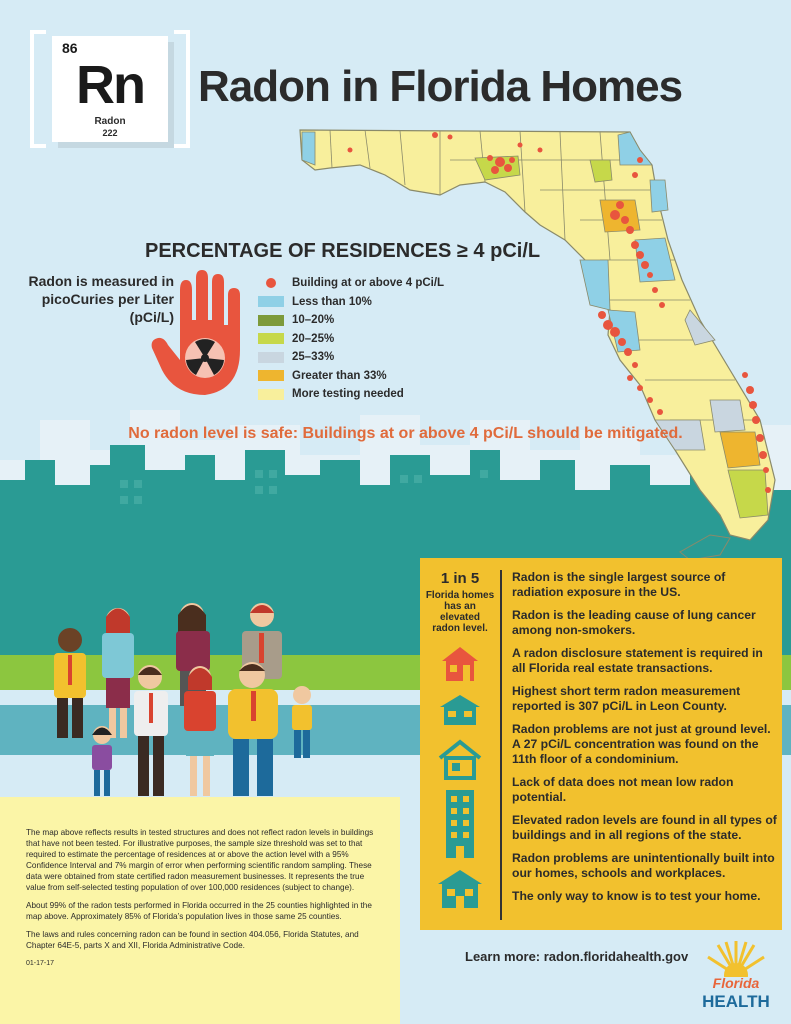 This screenshot has height=1024, width=791. What do you see at coordinates (271, 394) in the screenshot?
I see `swatch-more-testing` at bounding box center [271, 394].